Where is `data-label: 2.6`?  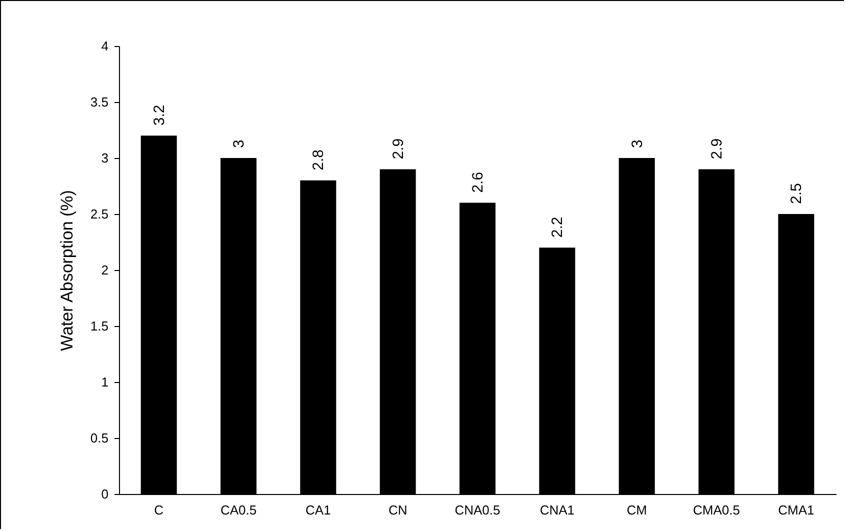
data-label: 2.6 is located at coordinates (478, 182).